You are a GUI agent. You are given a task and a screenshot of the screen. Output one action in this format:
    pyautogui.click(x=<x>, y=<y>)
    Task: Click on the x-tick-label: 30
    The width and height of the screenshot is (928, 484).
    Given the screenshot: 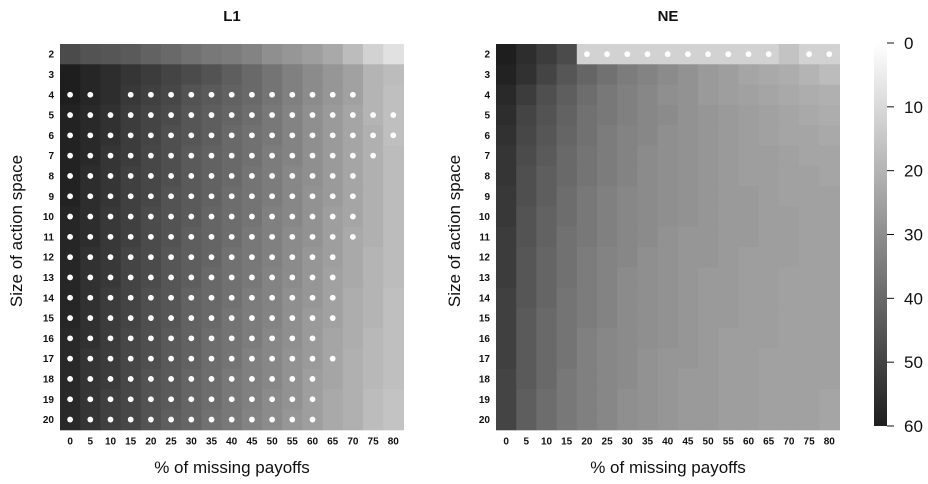 What is the action you would take?
    pyautogui.click(x=628, y=442)
    